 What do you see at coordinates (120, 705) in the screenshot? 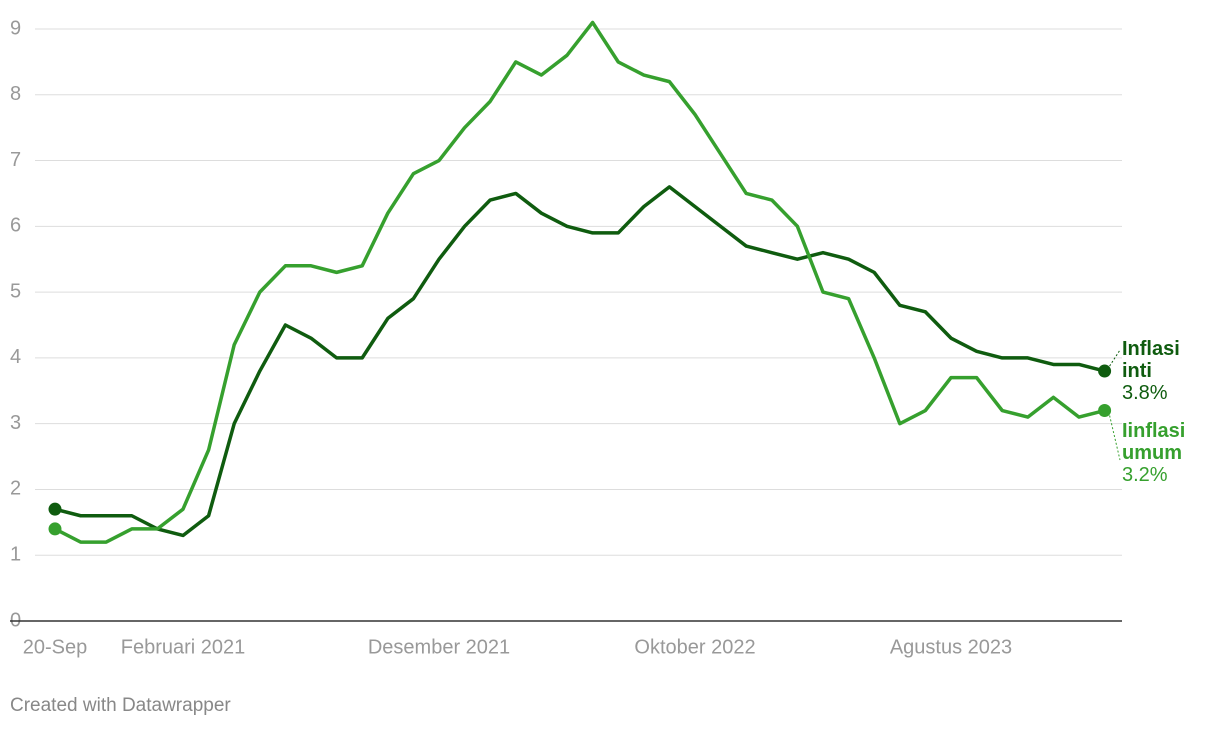
I see `footer: Created with Datawrapper` at bounding box center [120, 705].